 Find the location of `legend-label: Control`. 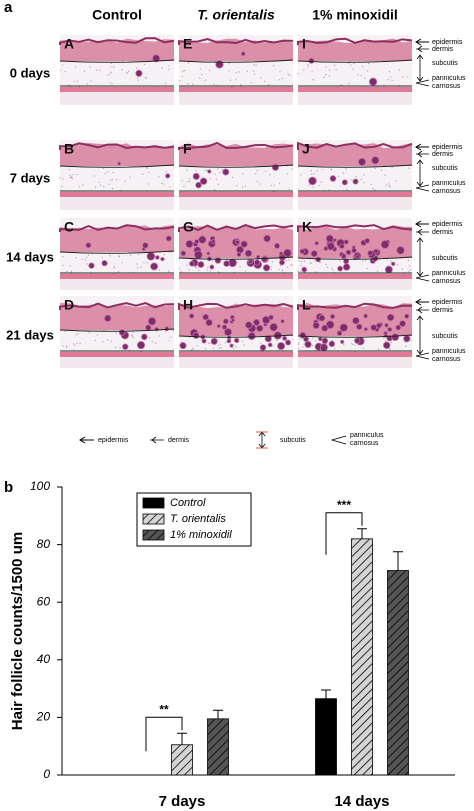

legend-label: Control is located at coordinates (188, 503).